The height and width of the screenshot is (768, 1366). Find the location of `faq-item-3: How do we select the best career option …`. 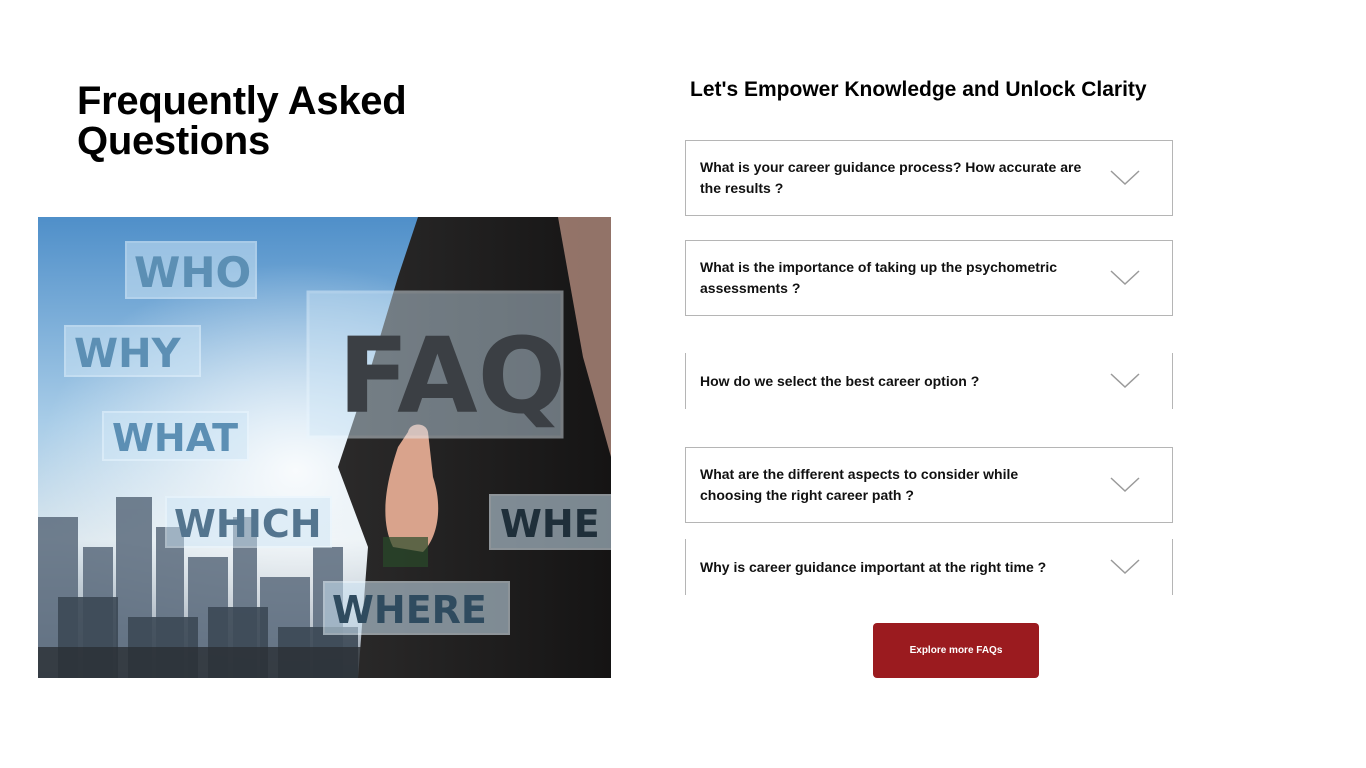

faq-item-3: How do we select the best career option … is located at coordinates (929, 381).